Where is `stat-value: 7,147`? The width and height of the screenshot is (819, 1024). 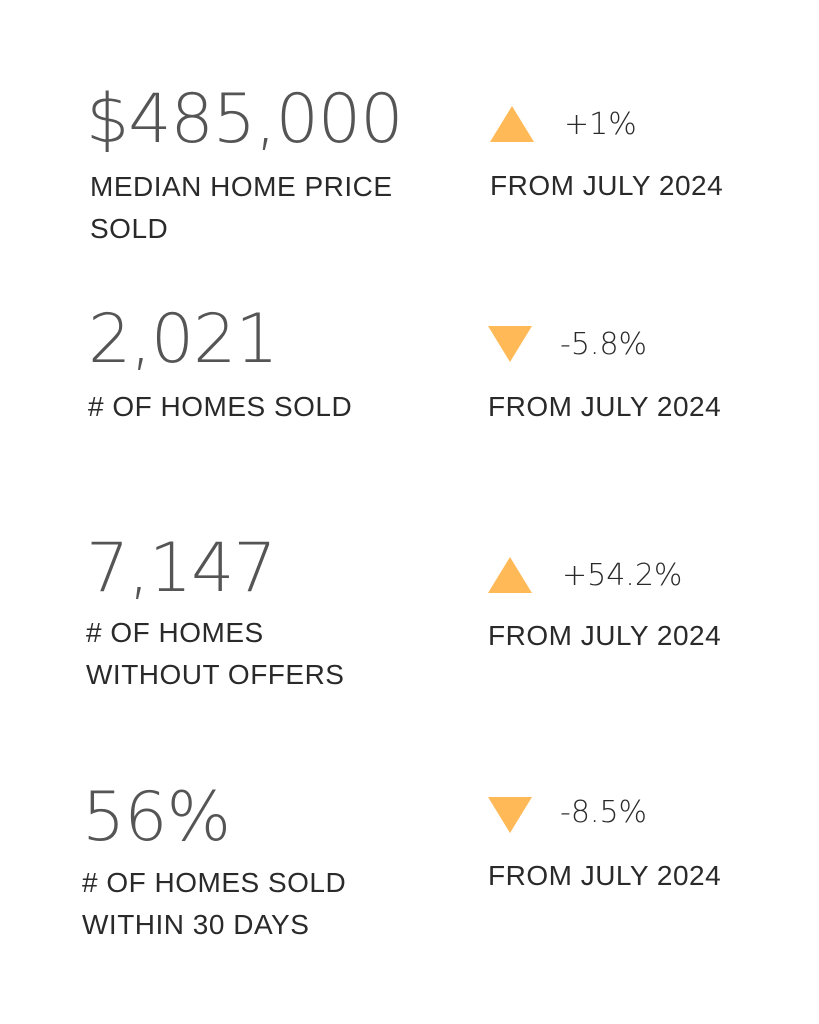 stat-value: 7,147 is located at coordinates (181, 568).